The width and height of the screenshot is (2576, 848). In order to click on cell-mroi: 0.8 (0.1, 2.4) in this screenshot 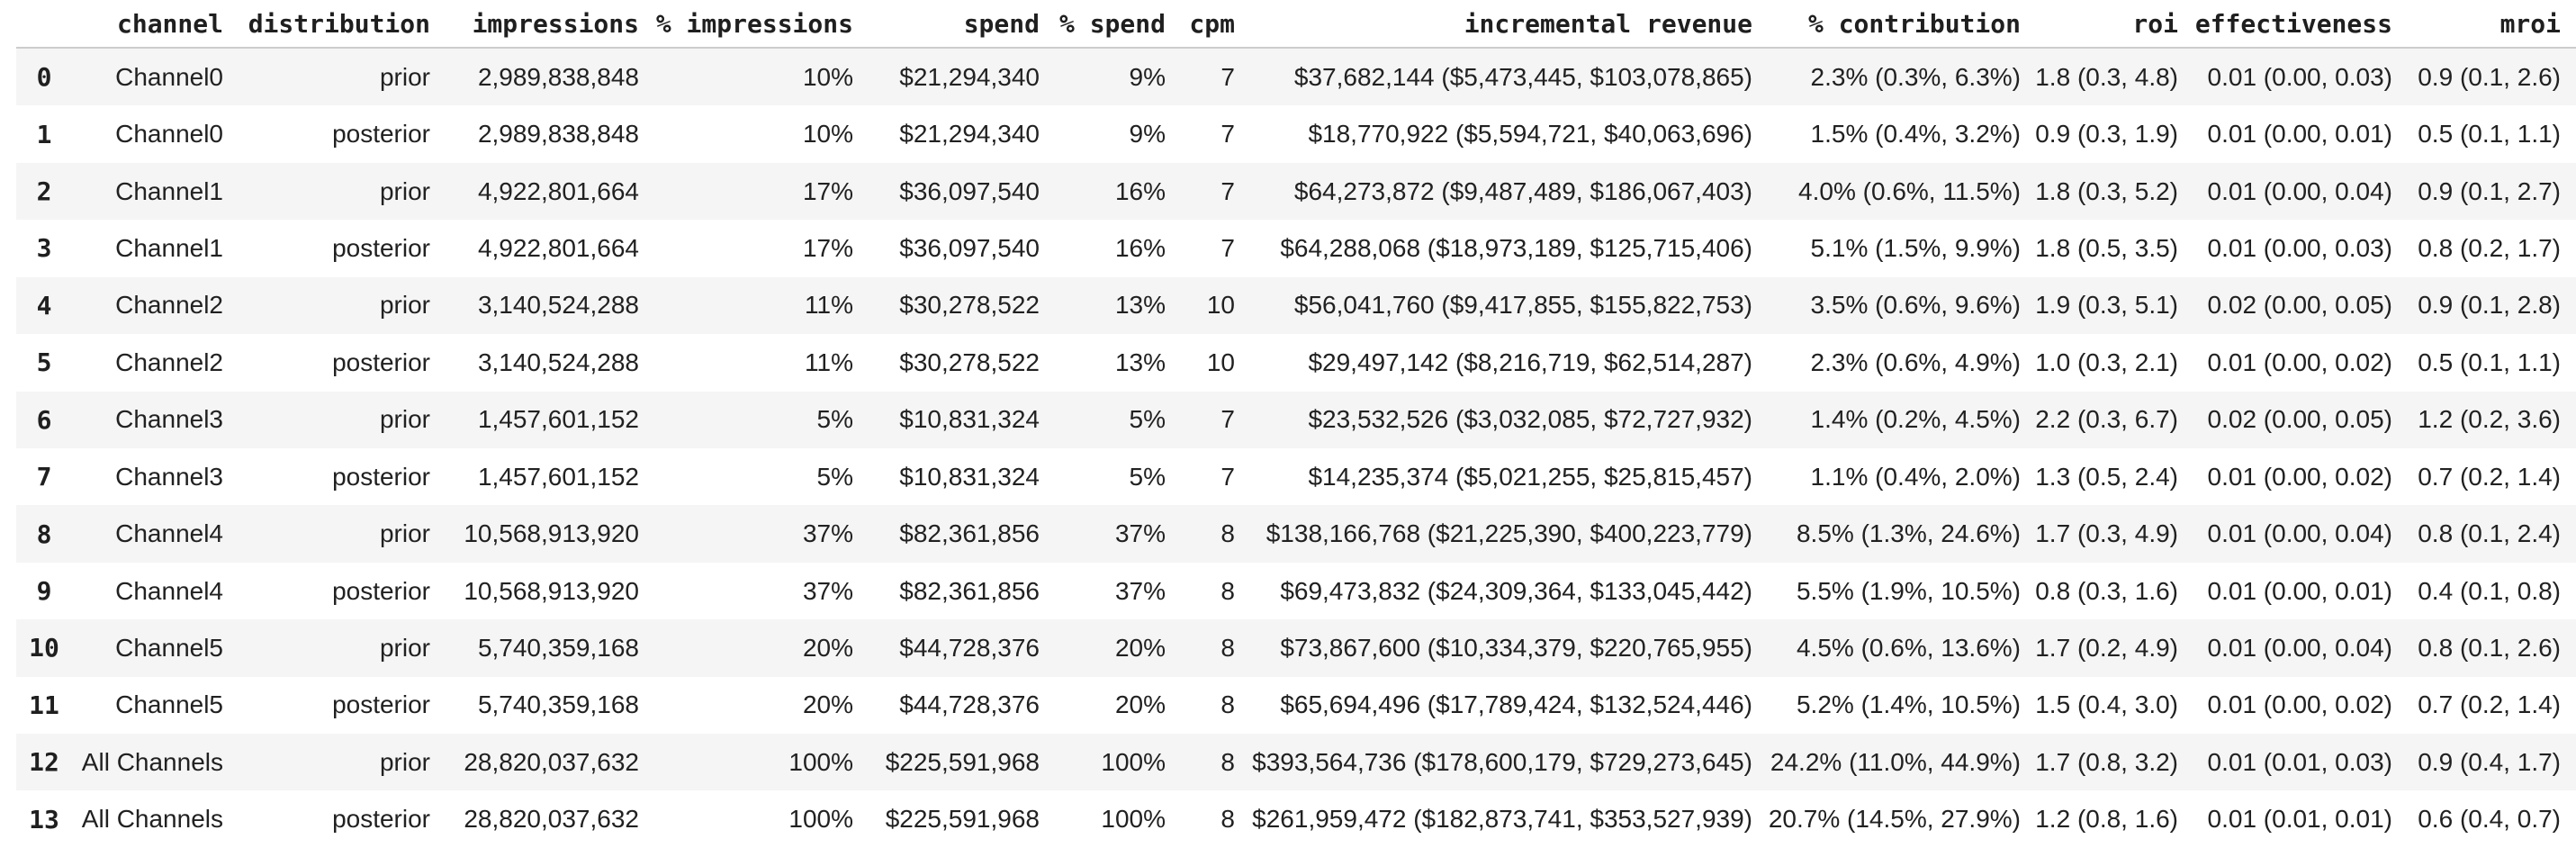, I will do `click(2489, 533)`.